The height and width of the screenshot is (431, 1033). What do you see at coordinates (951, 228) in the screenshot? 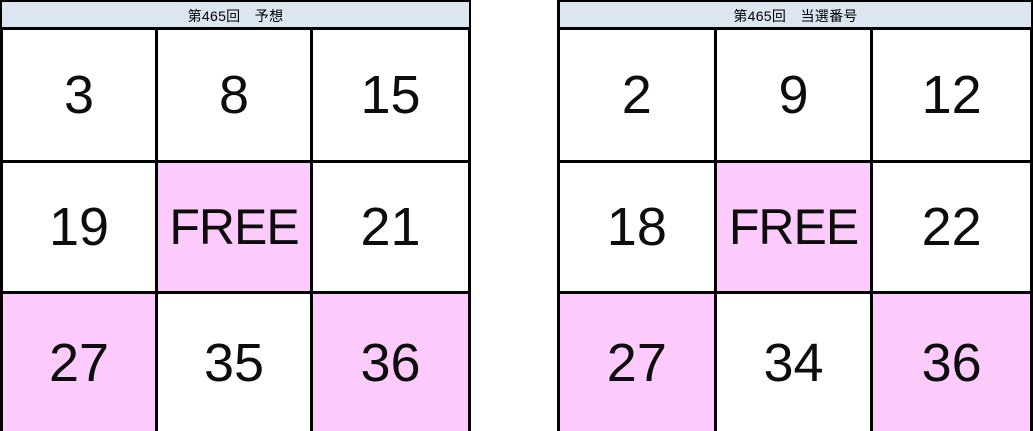
I see `bingo-cell: 22` at bounding box center [951, 228].